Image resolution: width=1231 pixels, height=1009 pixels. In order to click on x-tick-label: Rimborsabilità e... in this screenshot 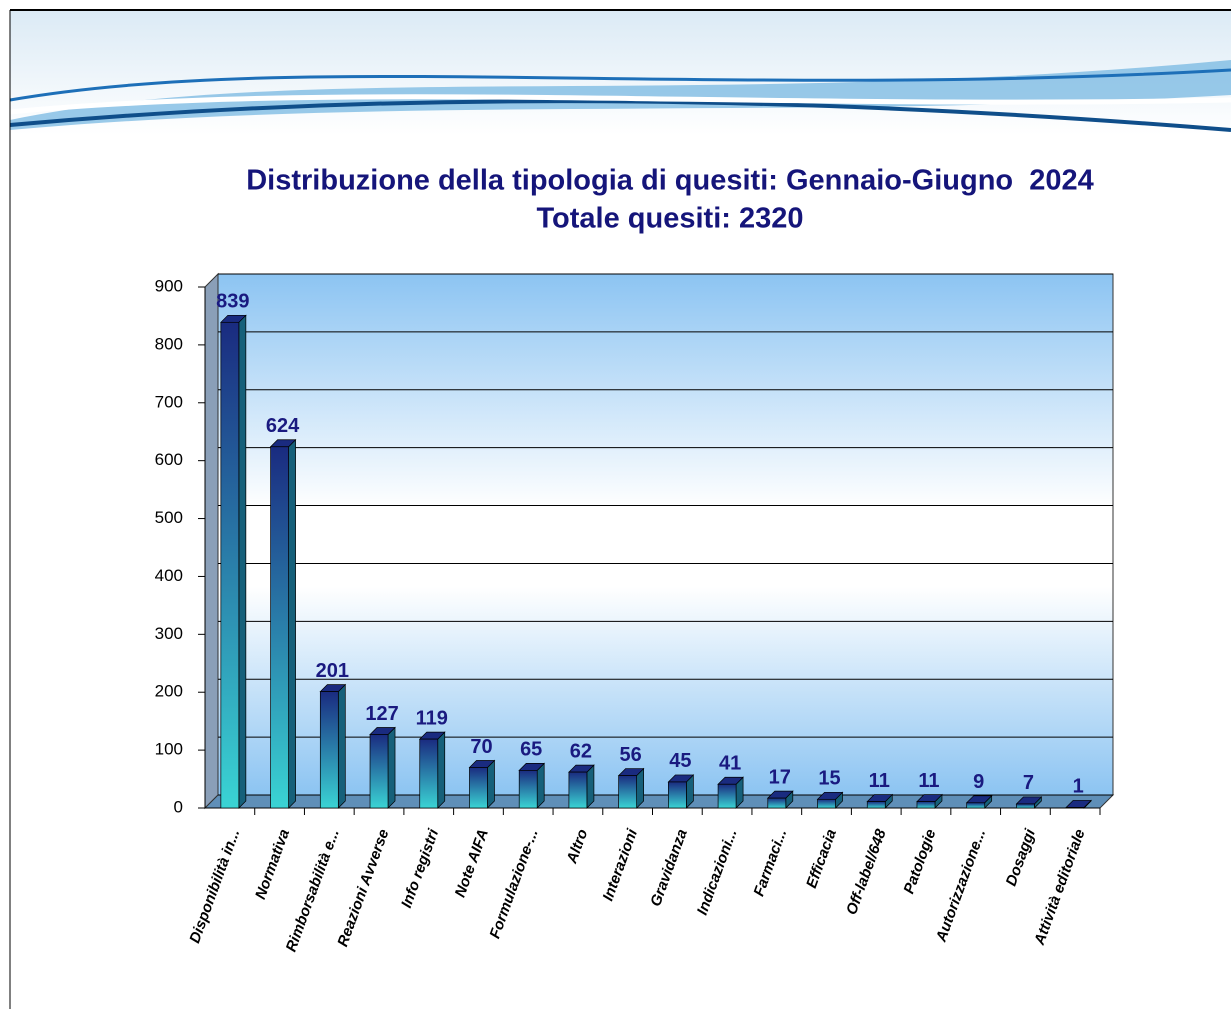, I will do `click(313, 890)`.